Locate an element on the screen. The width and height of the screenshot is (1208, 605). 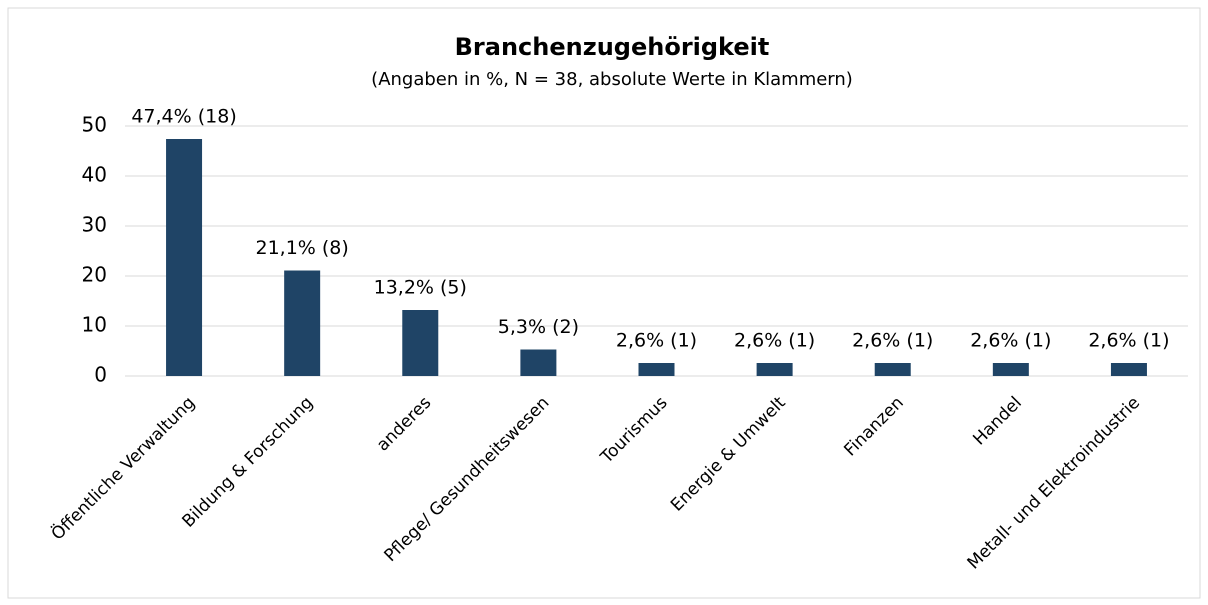
y-tick-label: 10 is located at coordinates (94, 325).